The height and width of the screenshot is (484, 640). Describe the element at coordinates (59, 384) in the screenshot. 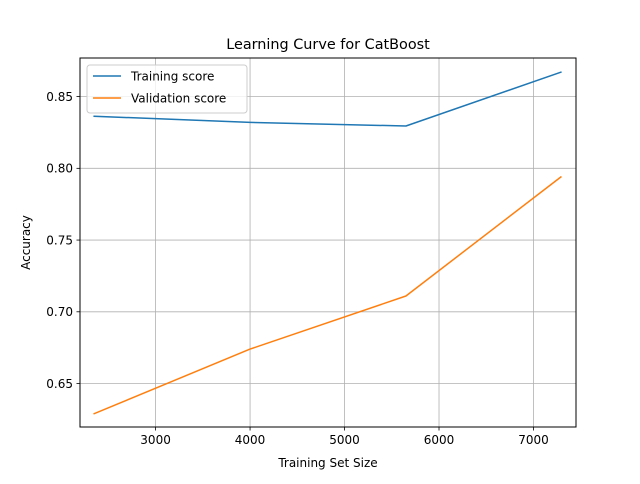

I see `y-tick-label: 0.65` at that location.